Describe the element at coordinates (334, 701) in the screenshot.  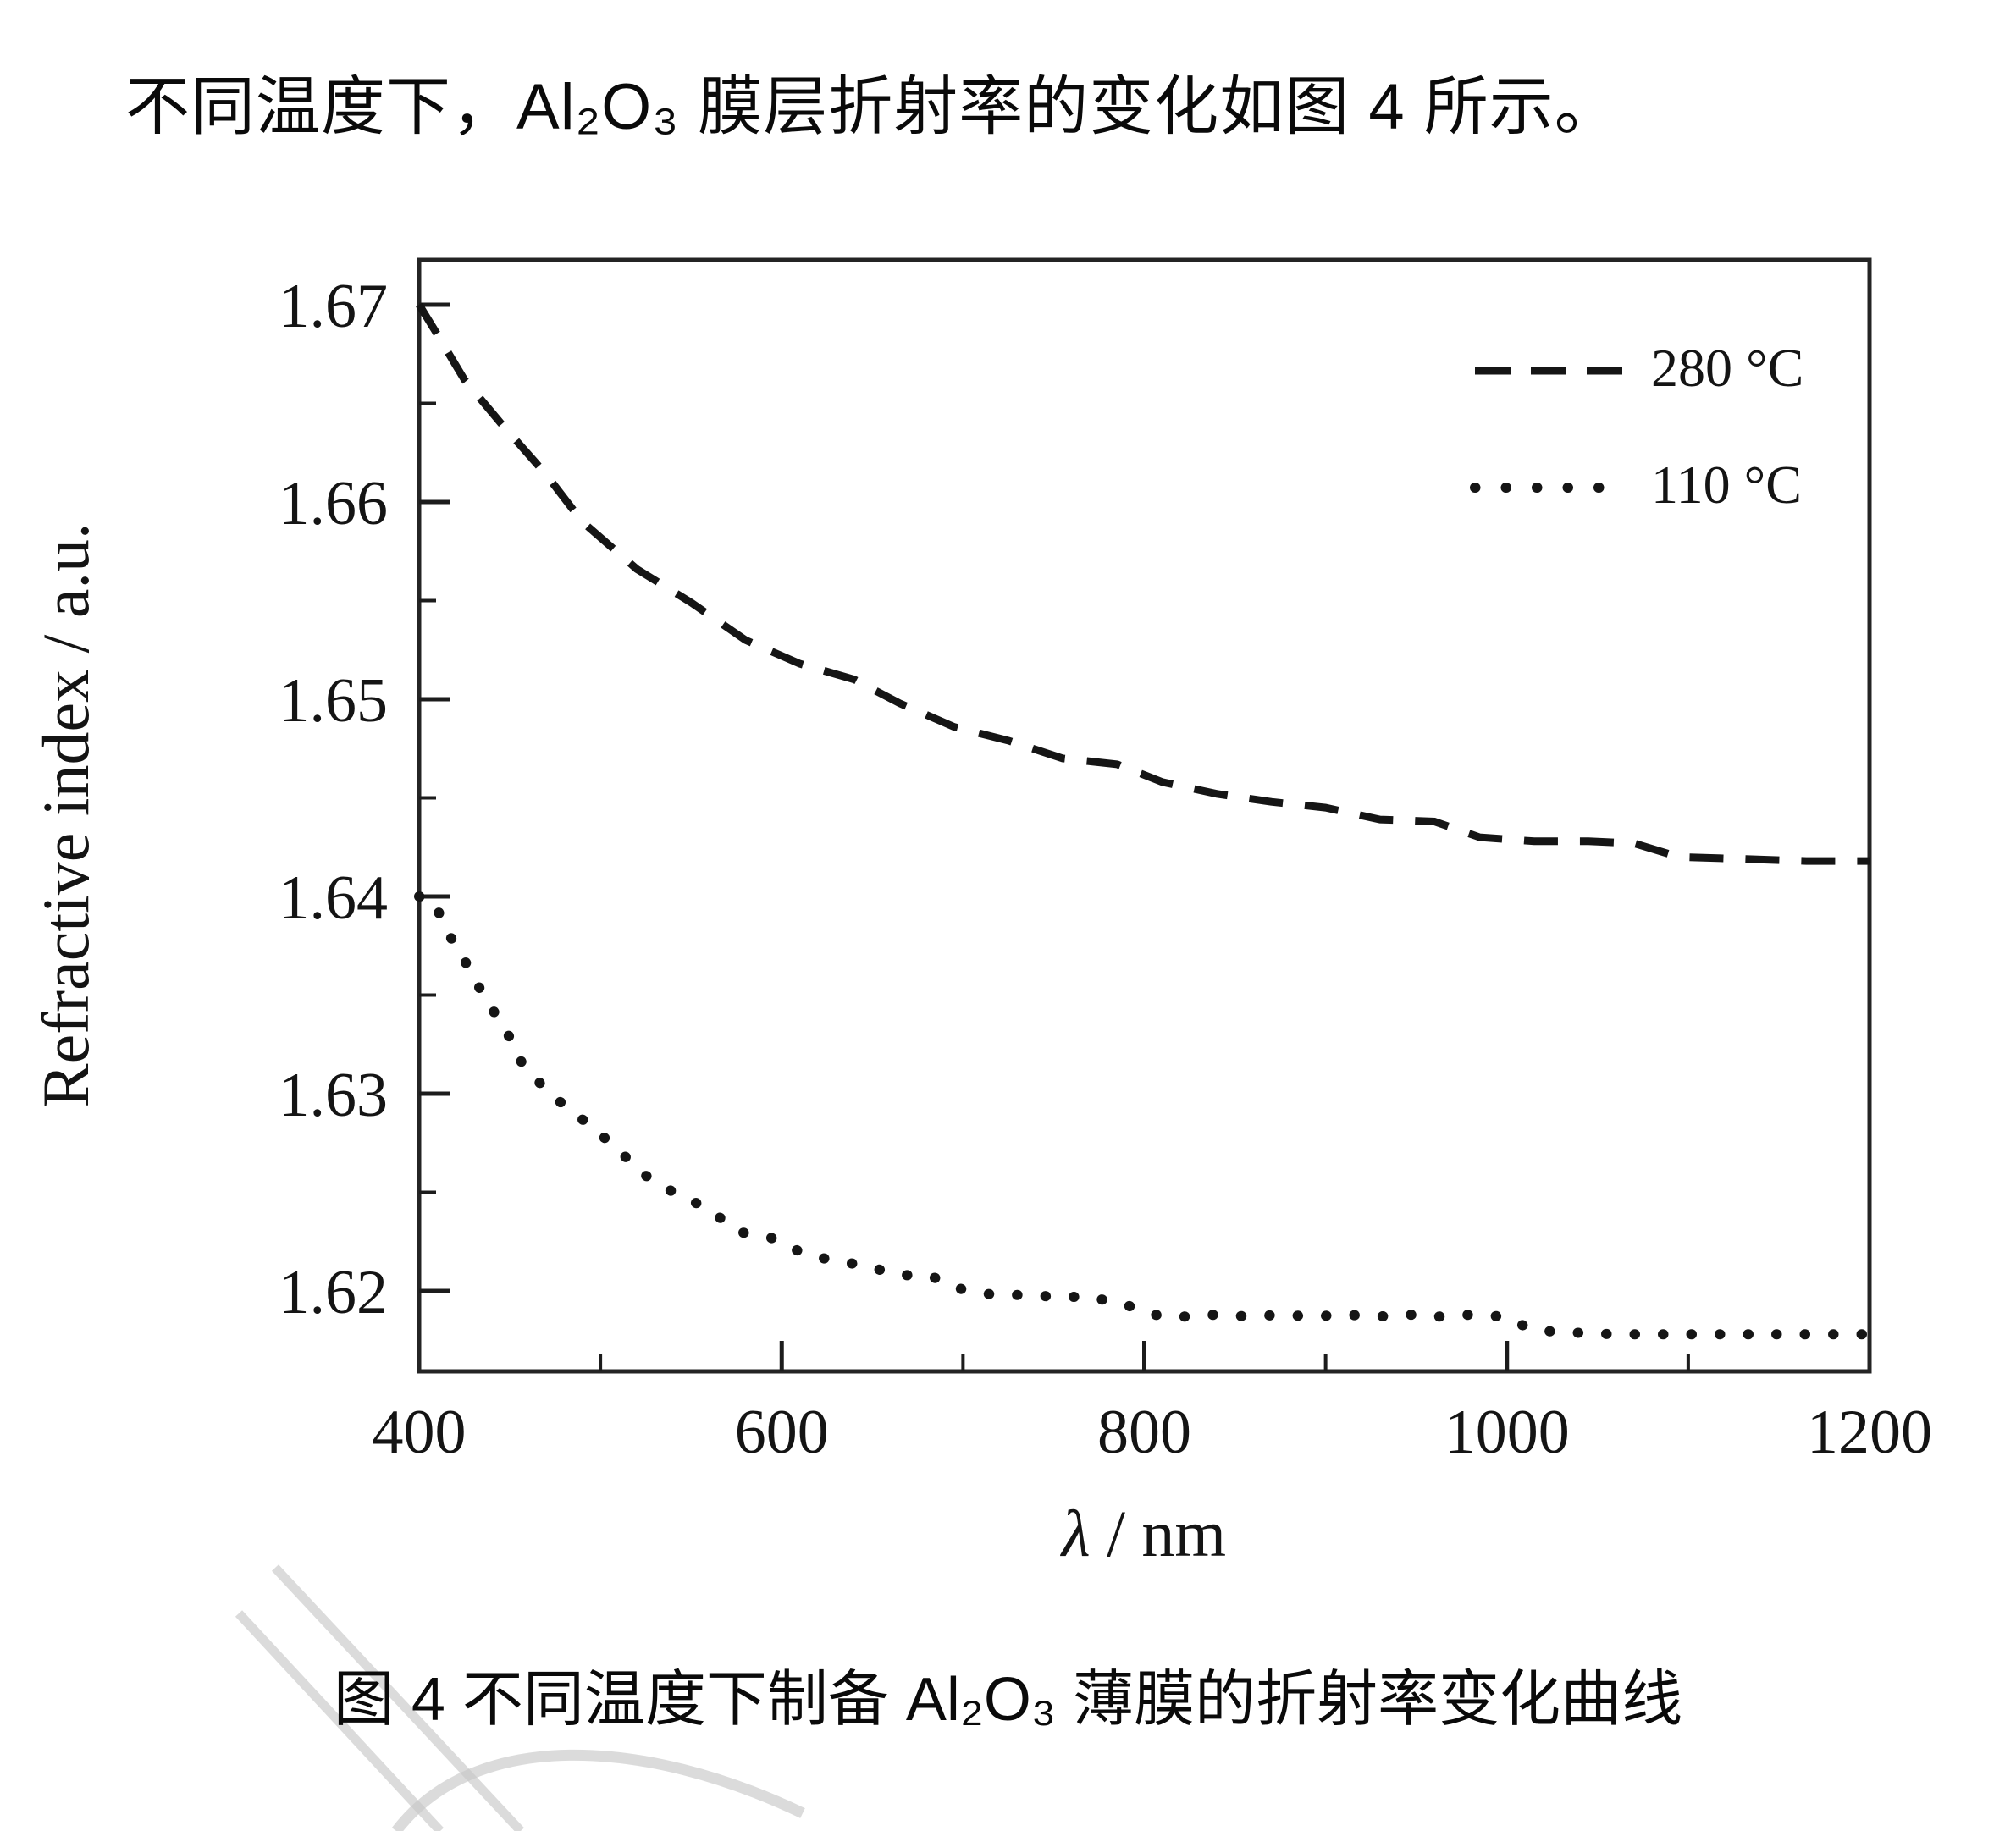
I see `y-tick-label: 1.65` at that location.